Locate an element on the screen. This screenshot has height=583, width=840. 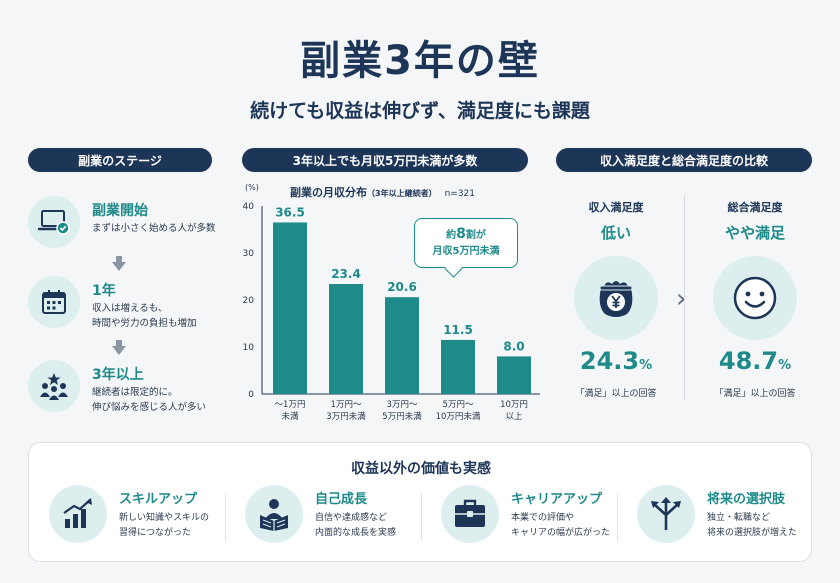
value-career-up: キャリアアップ 本業での評価や キャリアの幅が広がった is located at coordinates (519, 518).